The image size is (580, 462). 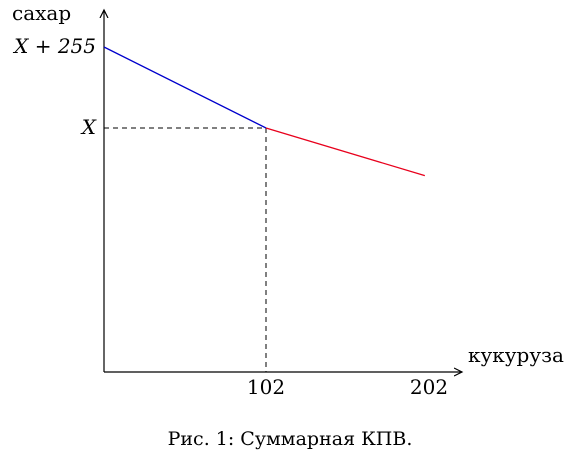 I want to click on x-axis-label: кукуруза, so click(x=516, y=355).